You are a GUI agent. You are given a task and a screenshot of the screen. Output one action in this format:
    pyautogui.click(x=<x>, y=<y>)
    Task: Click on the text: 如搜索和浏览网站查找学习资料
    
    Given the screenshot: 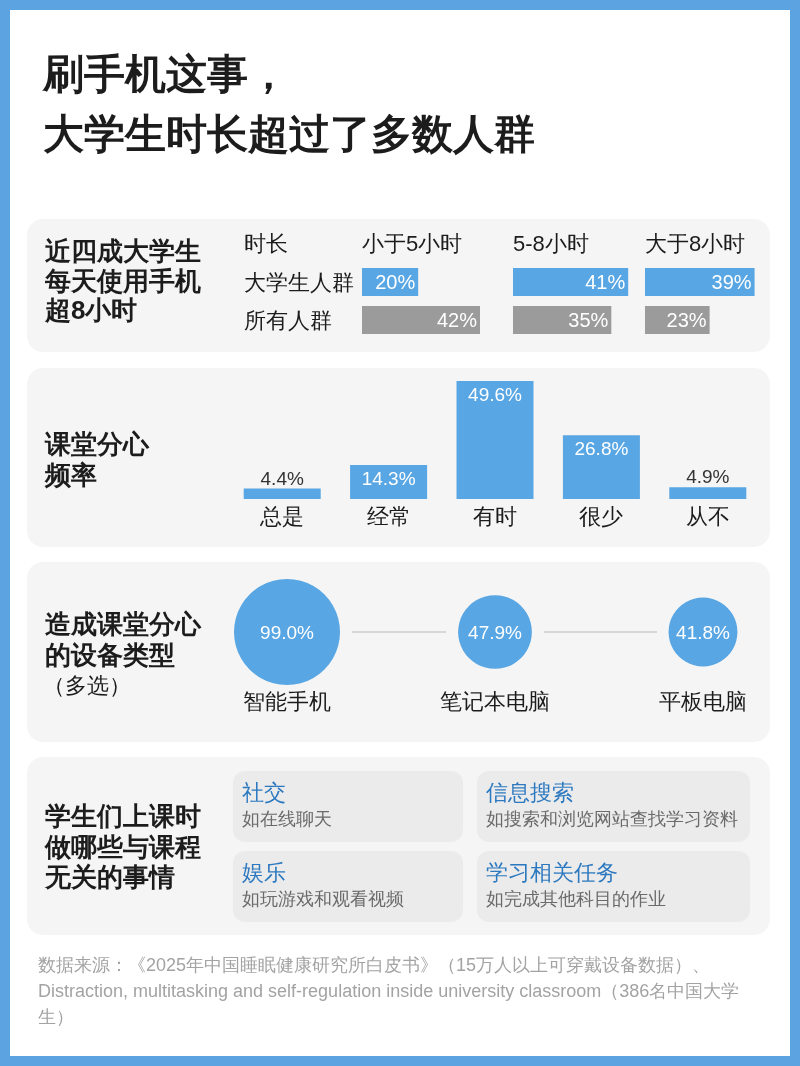 What is the action you would take?
    pyautogui.click(x=612, y=819)
    